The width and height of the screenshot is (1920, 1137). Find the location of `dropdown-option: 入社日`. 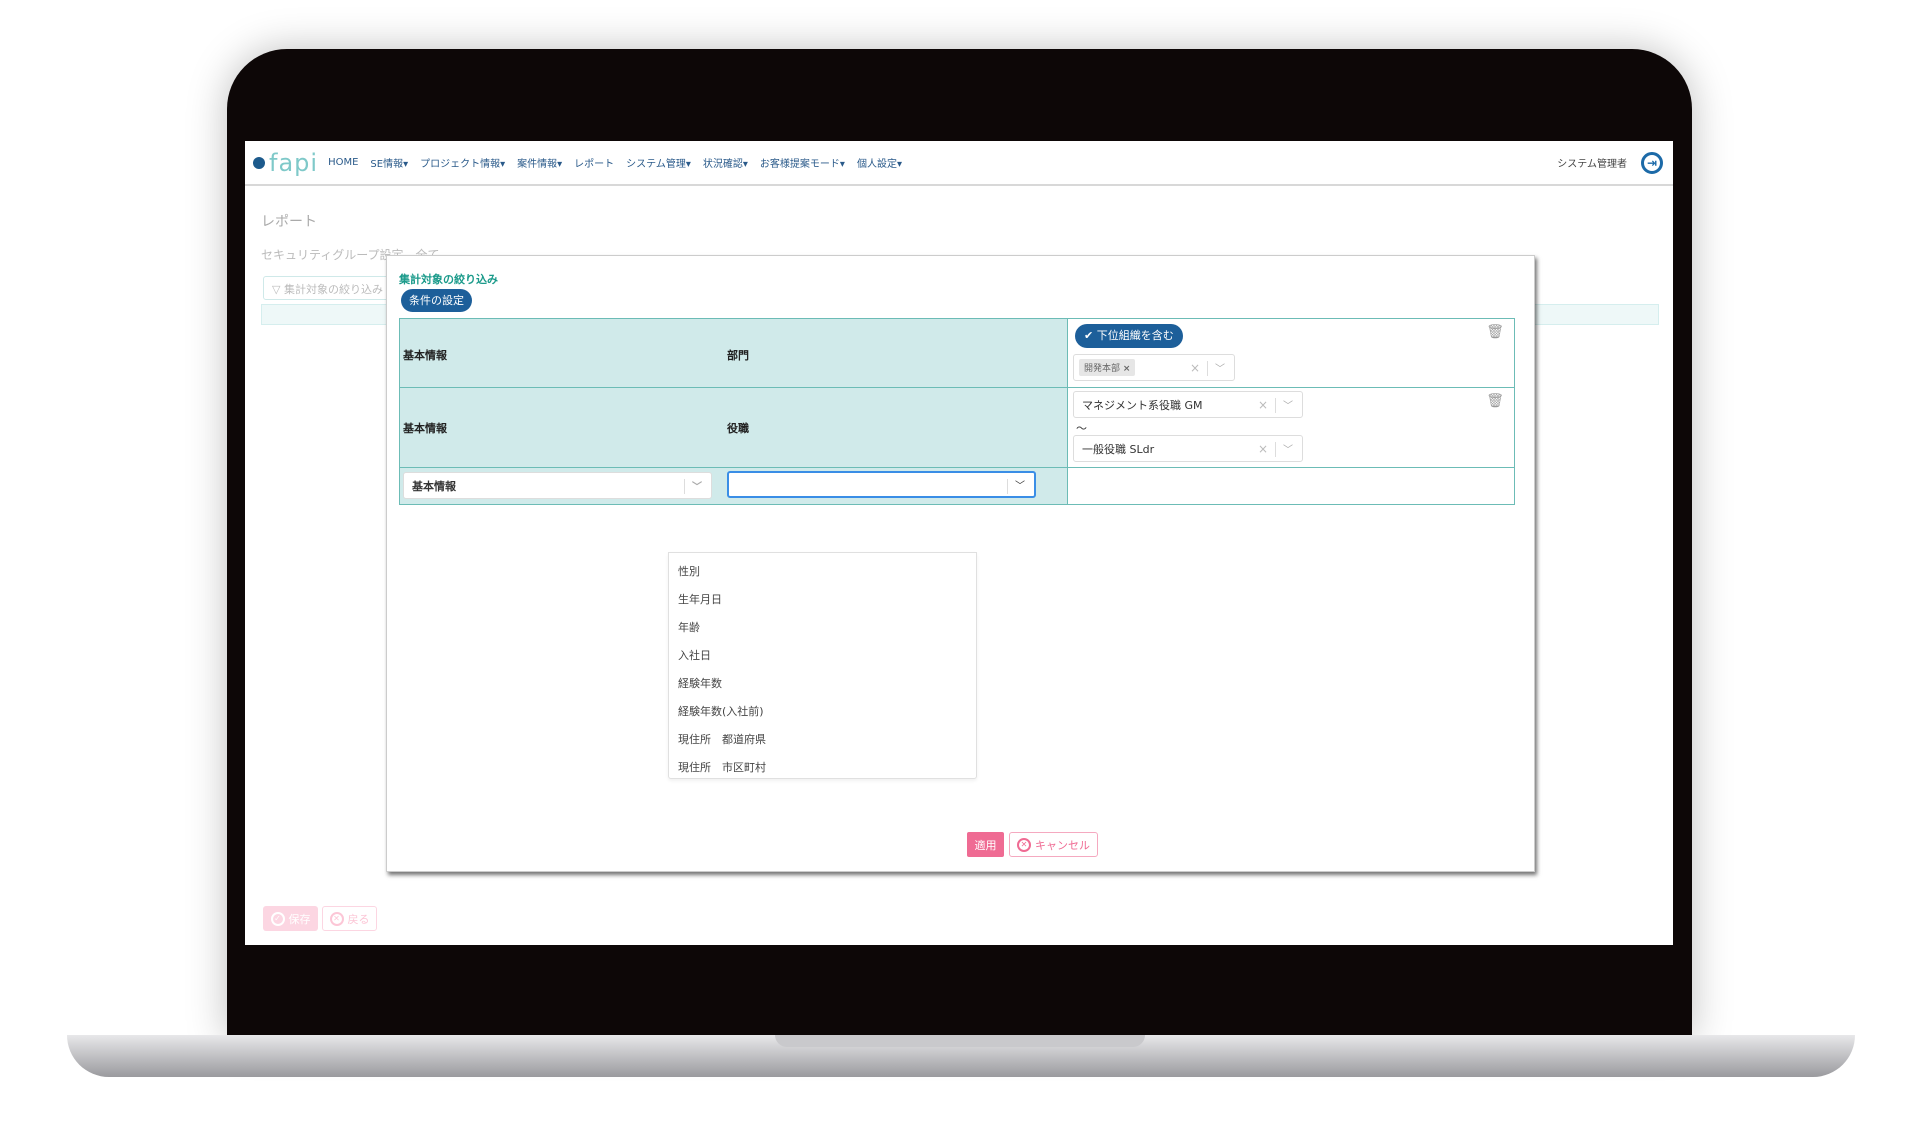

dropdown-option: 入社日 is located at coordinates (694, 655).